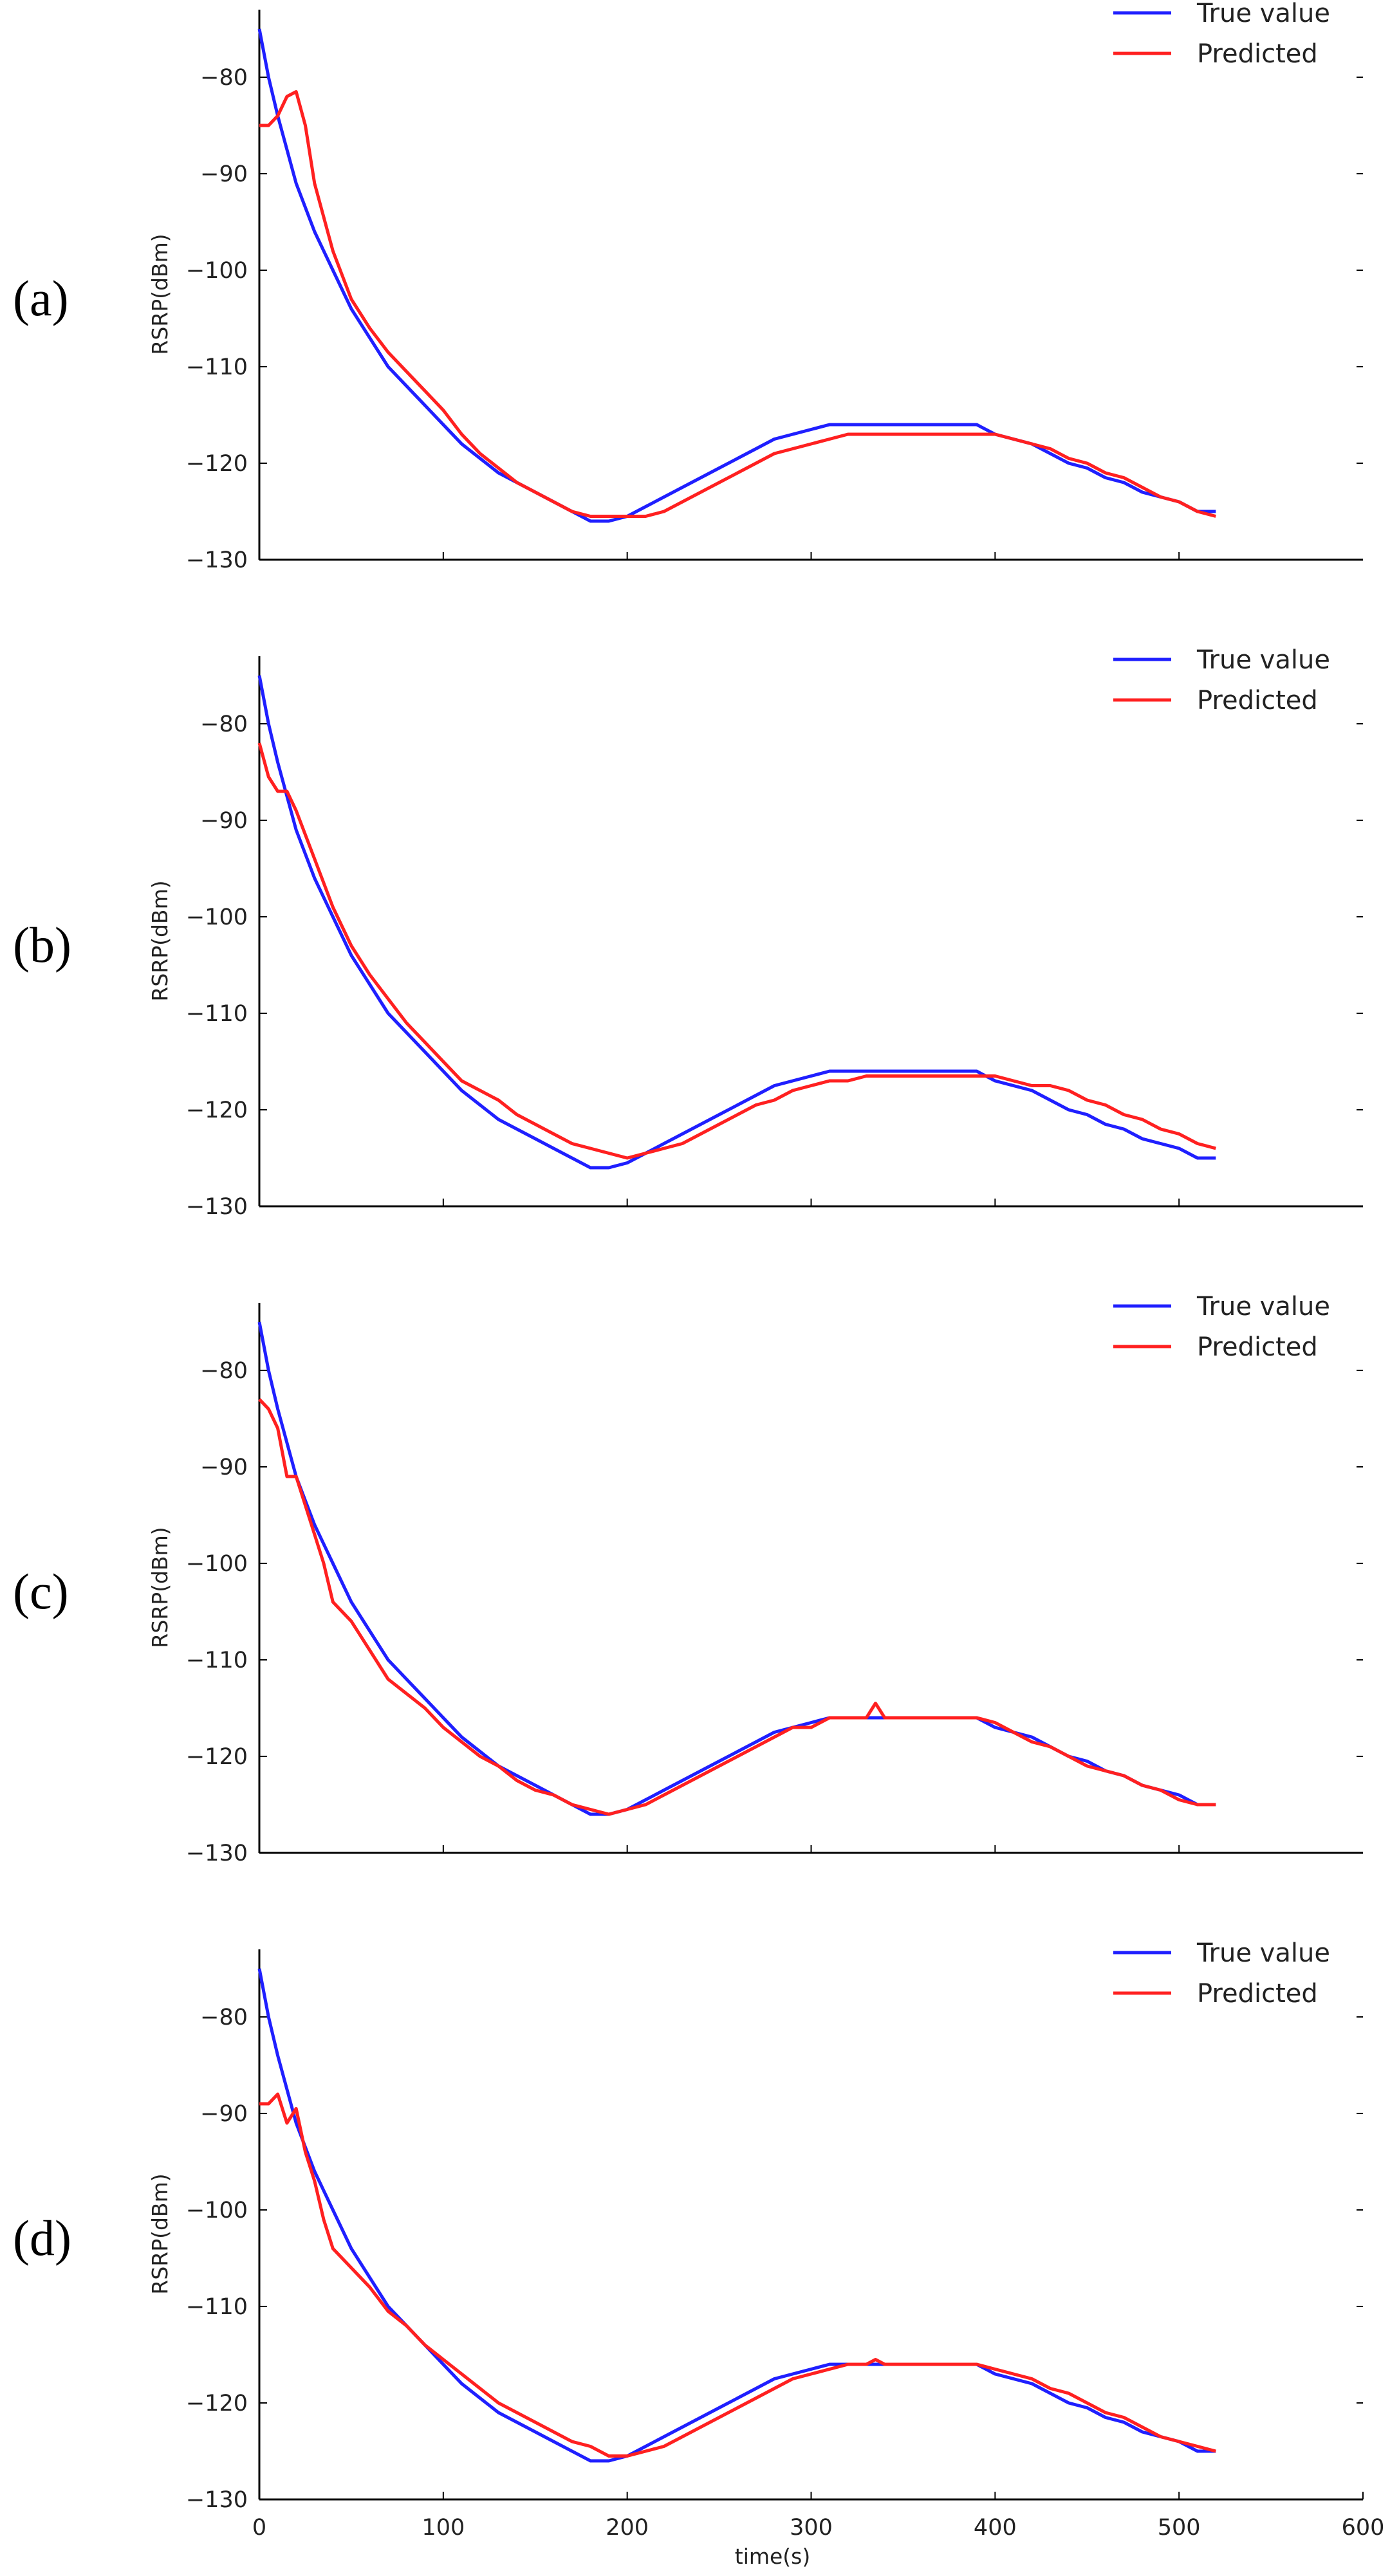  I want to click on x-tick-label: 600, so click(1363, 2528).